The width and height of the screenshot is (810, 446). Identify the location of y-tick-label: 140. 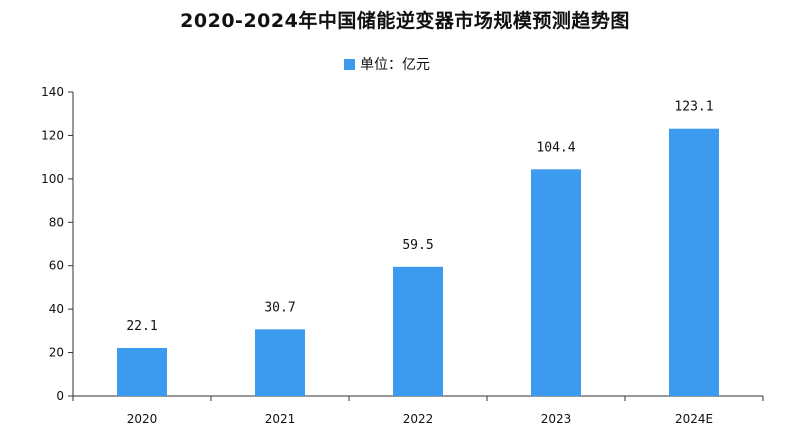
(52, 92).